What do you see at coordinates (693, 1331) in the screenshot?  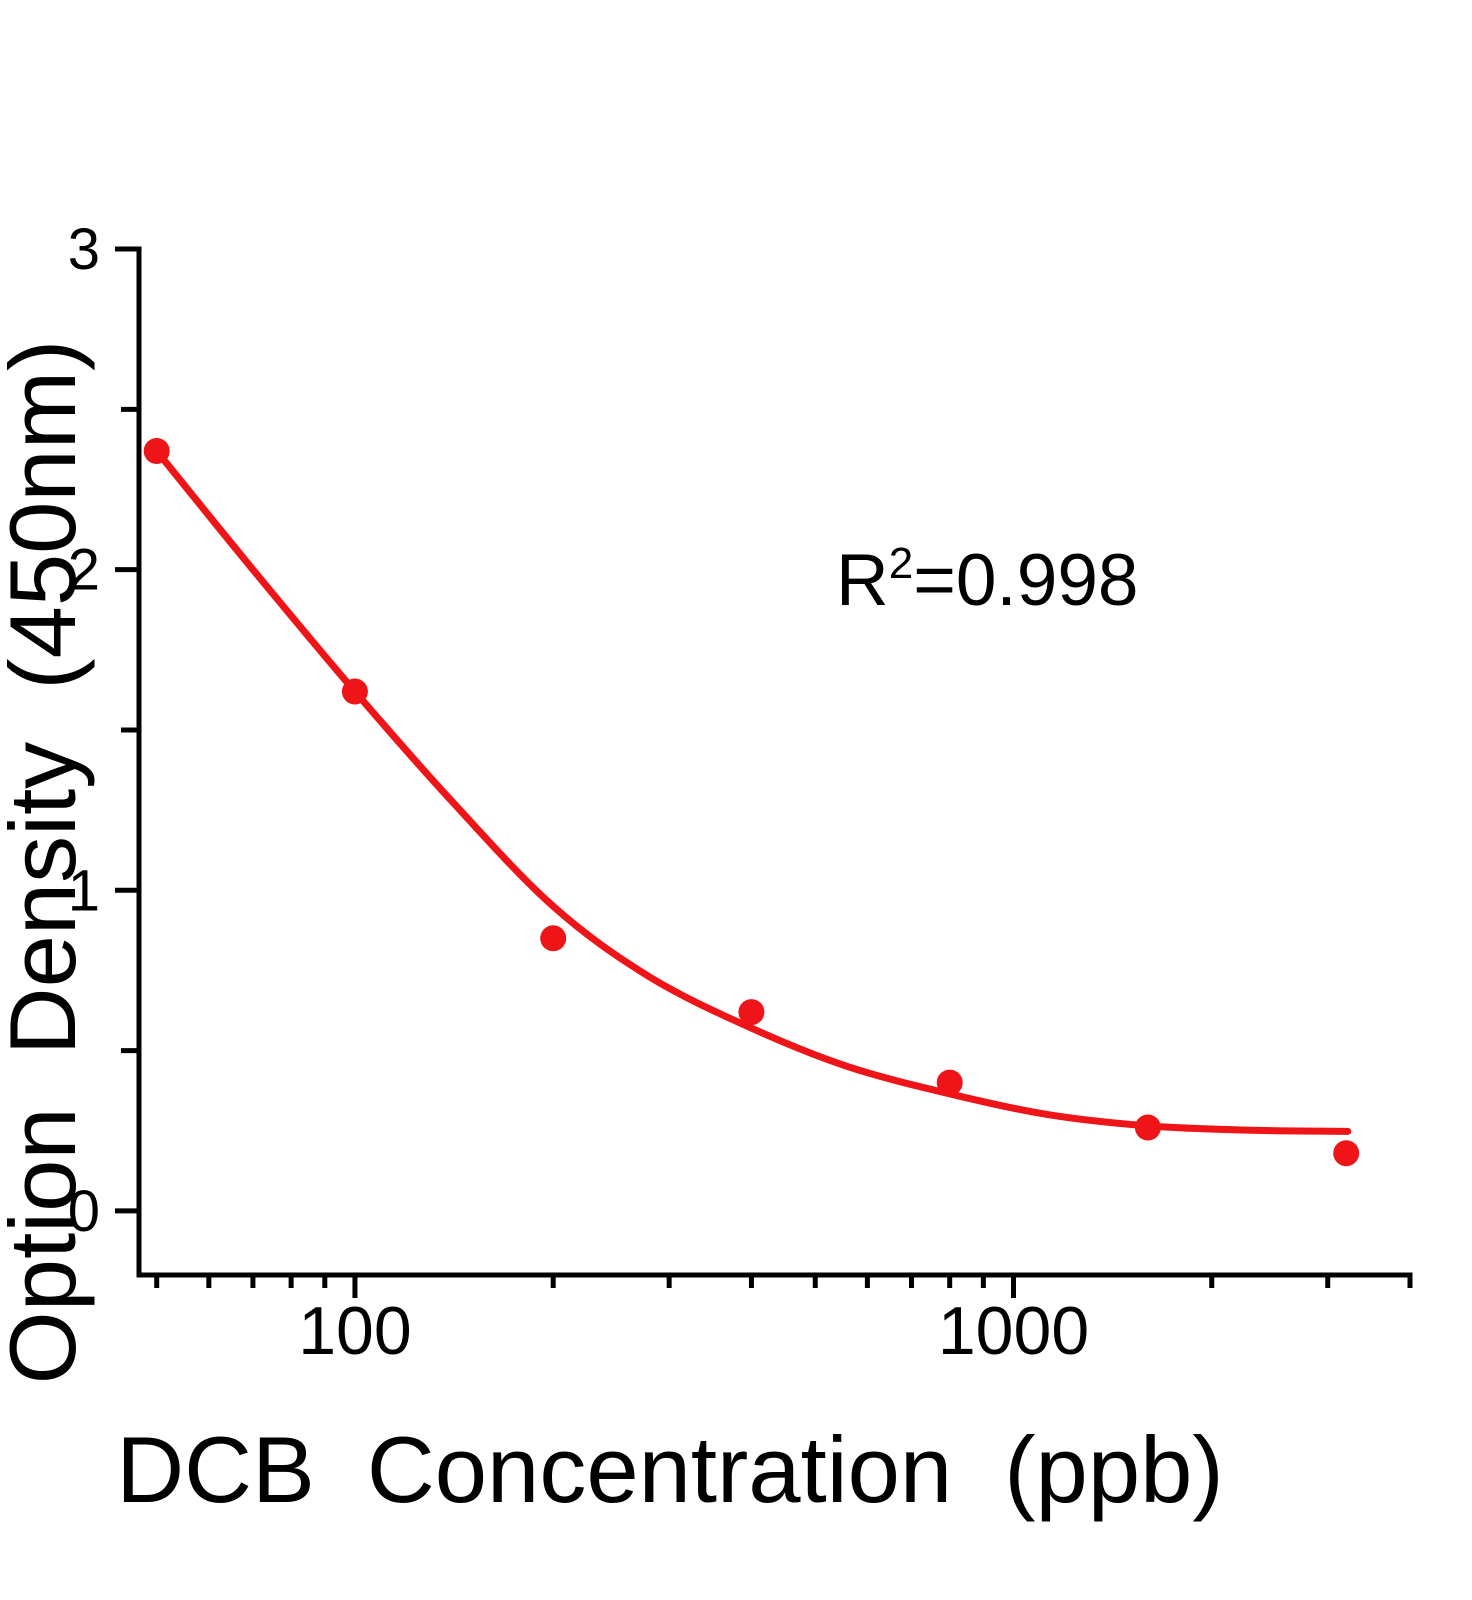 I see `x-axis-tick-labels: 100 1000` at bounding box center [693, 1331].